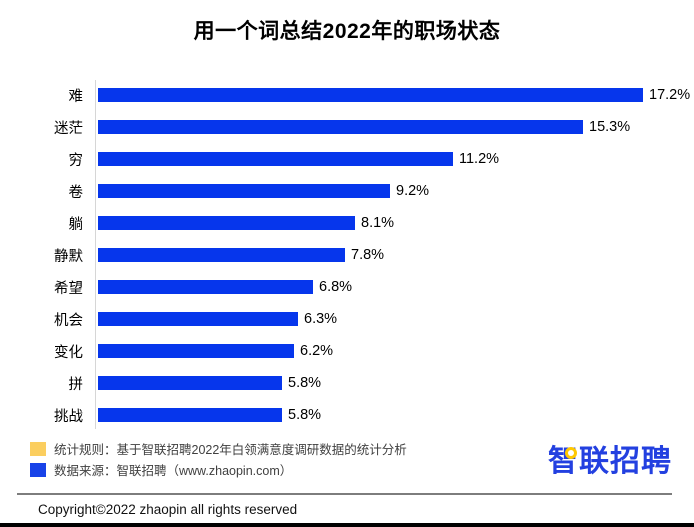 The height and width of the screenshot is (527, 694). I want to click on bar-row: 机会 6.3%, so click(347, 319).